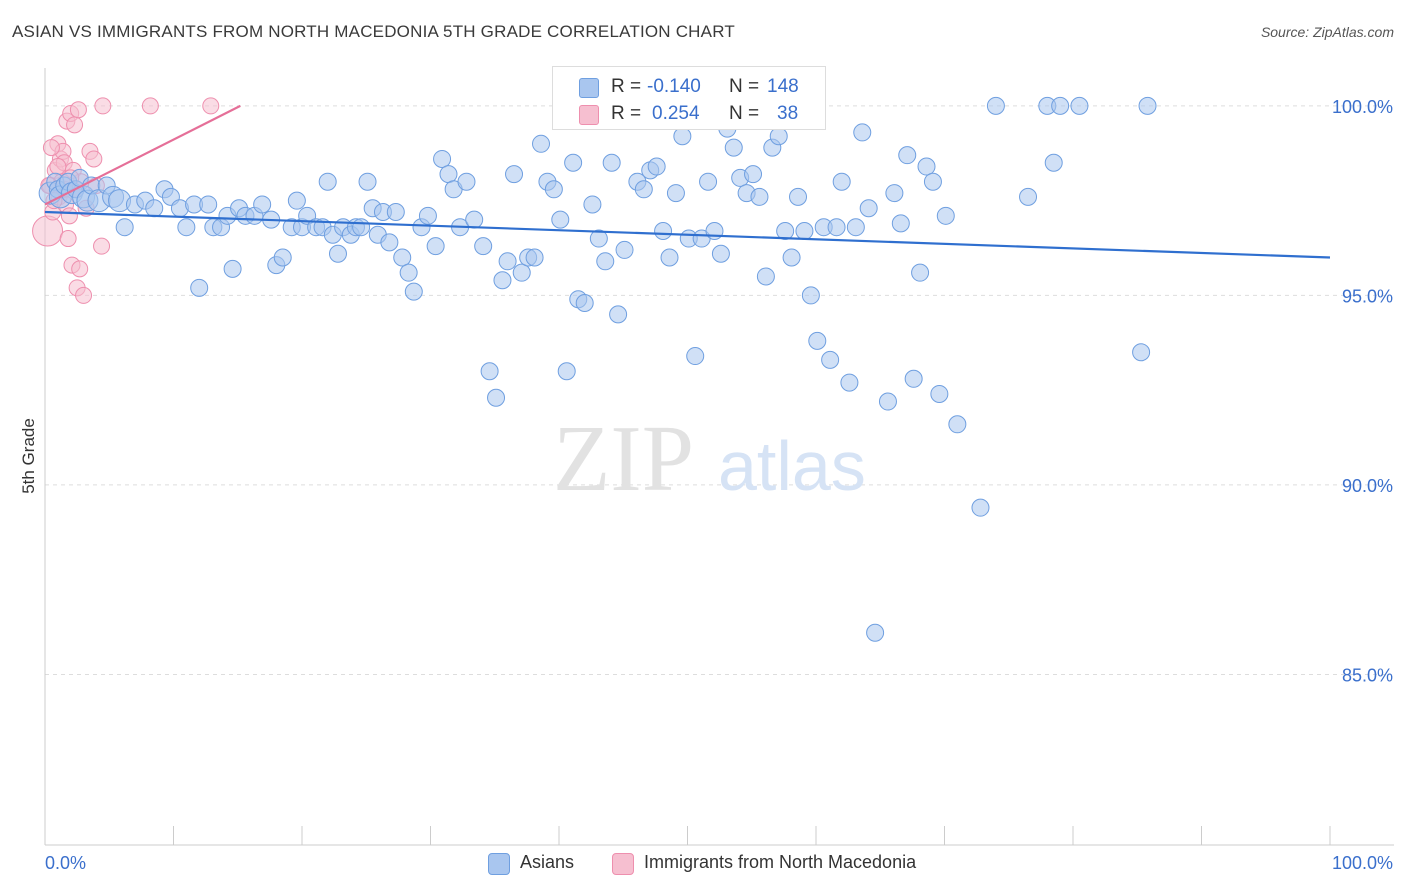 The image size is (1406, 892). Describe the element at coordinates (1362, 107) in the screenshot. I see `y-tick-label: 100.0%` at that location.